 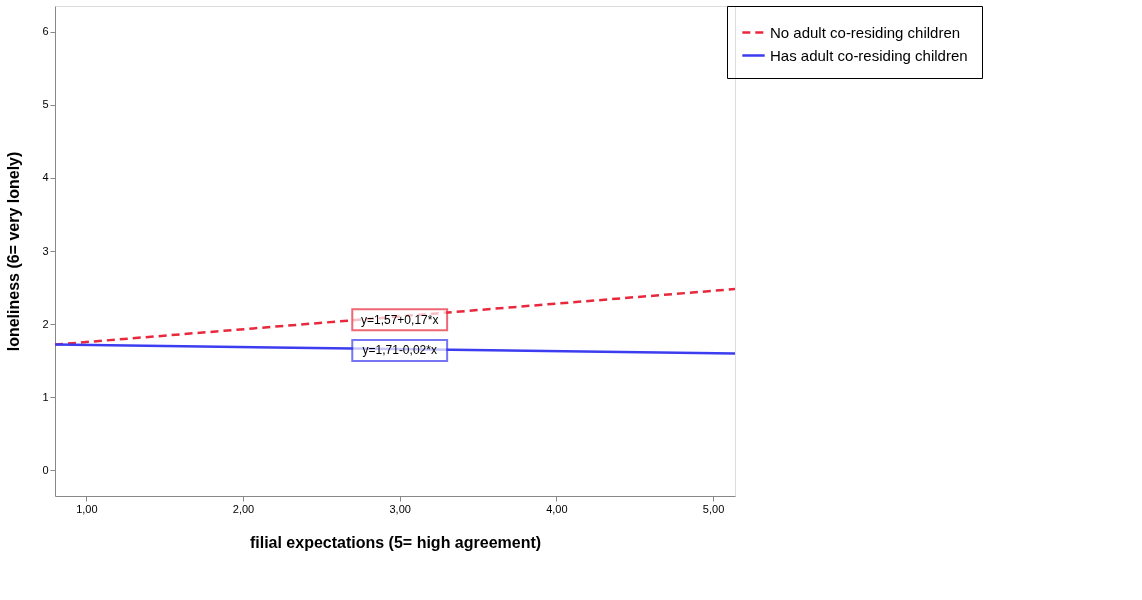 What do you see at coordinates (45, 31) in the screenshot?
I see `y-tick-label: 6` at bounding box center [45, 31].